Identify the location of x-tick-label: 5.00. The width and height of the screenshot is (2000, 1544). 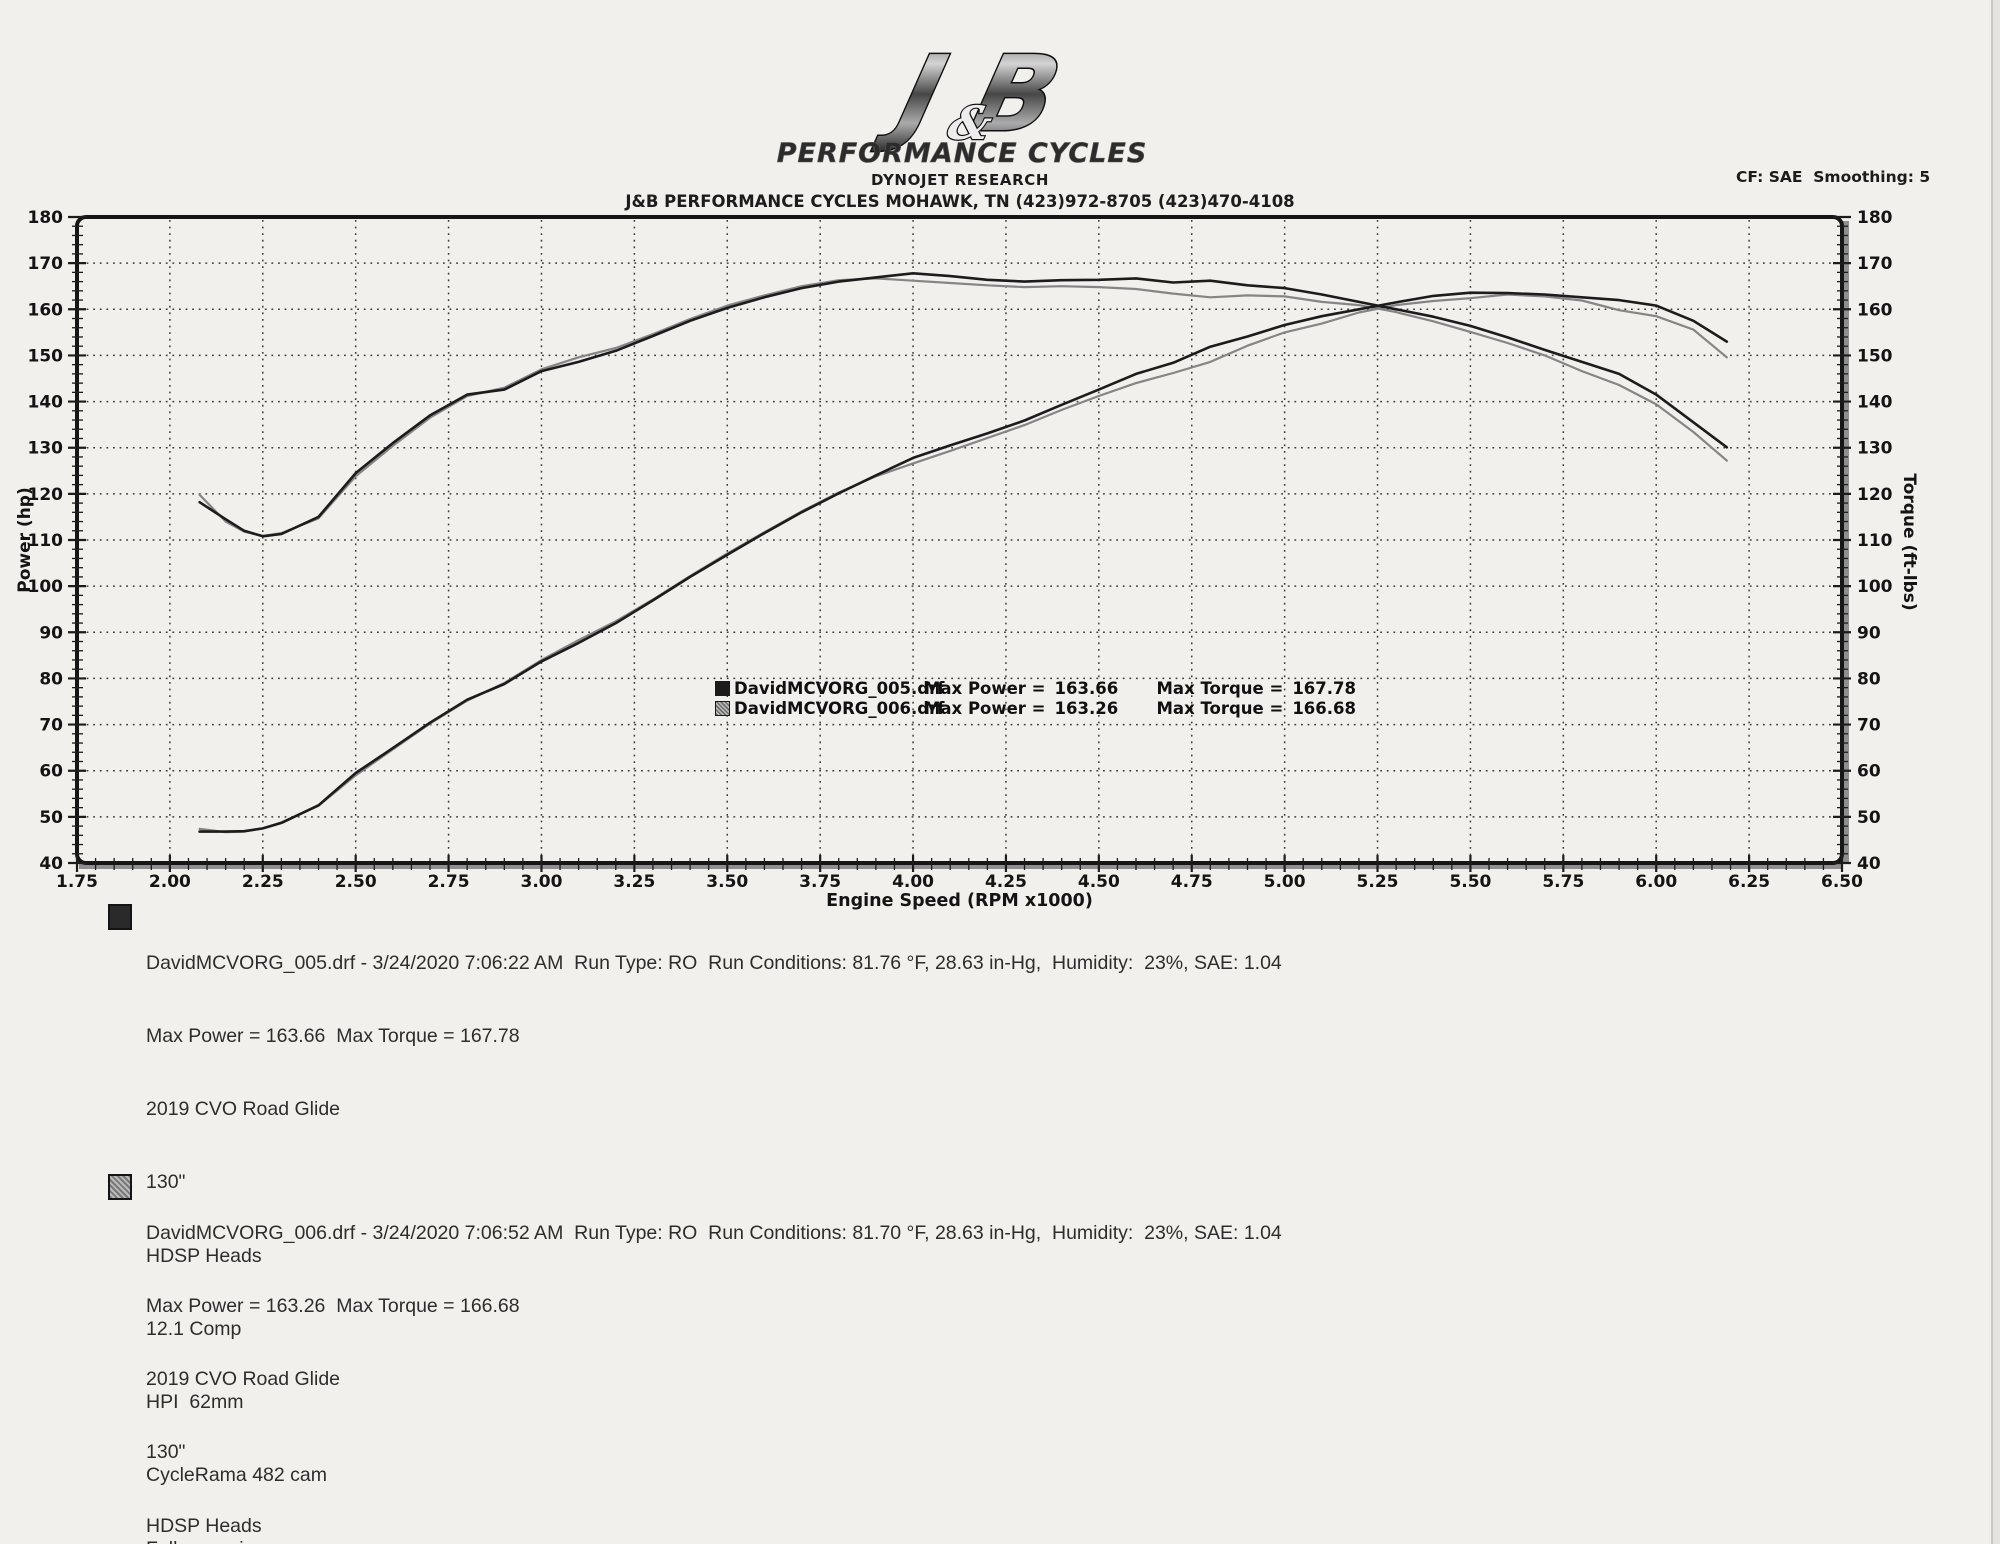
(1285, 882).